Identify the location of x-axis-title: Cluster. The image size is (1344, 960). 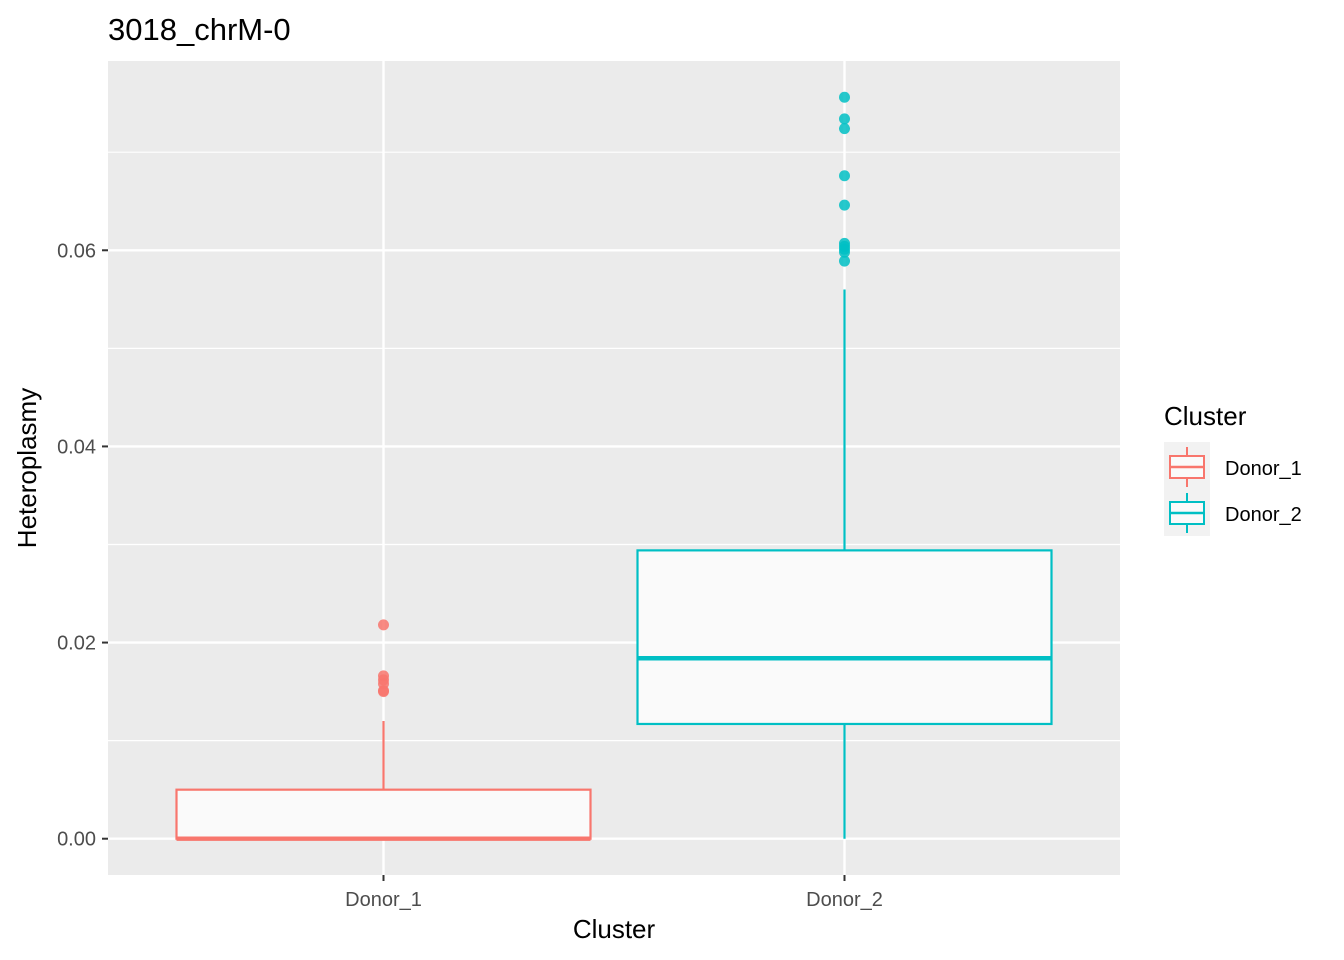
(614, 929).